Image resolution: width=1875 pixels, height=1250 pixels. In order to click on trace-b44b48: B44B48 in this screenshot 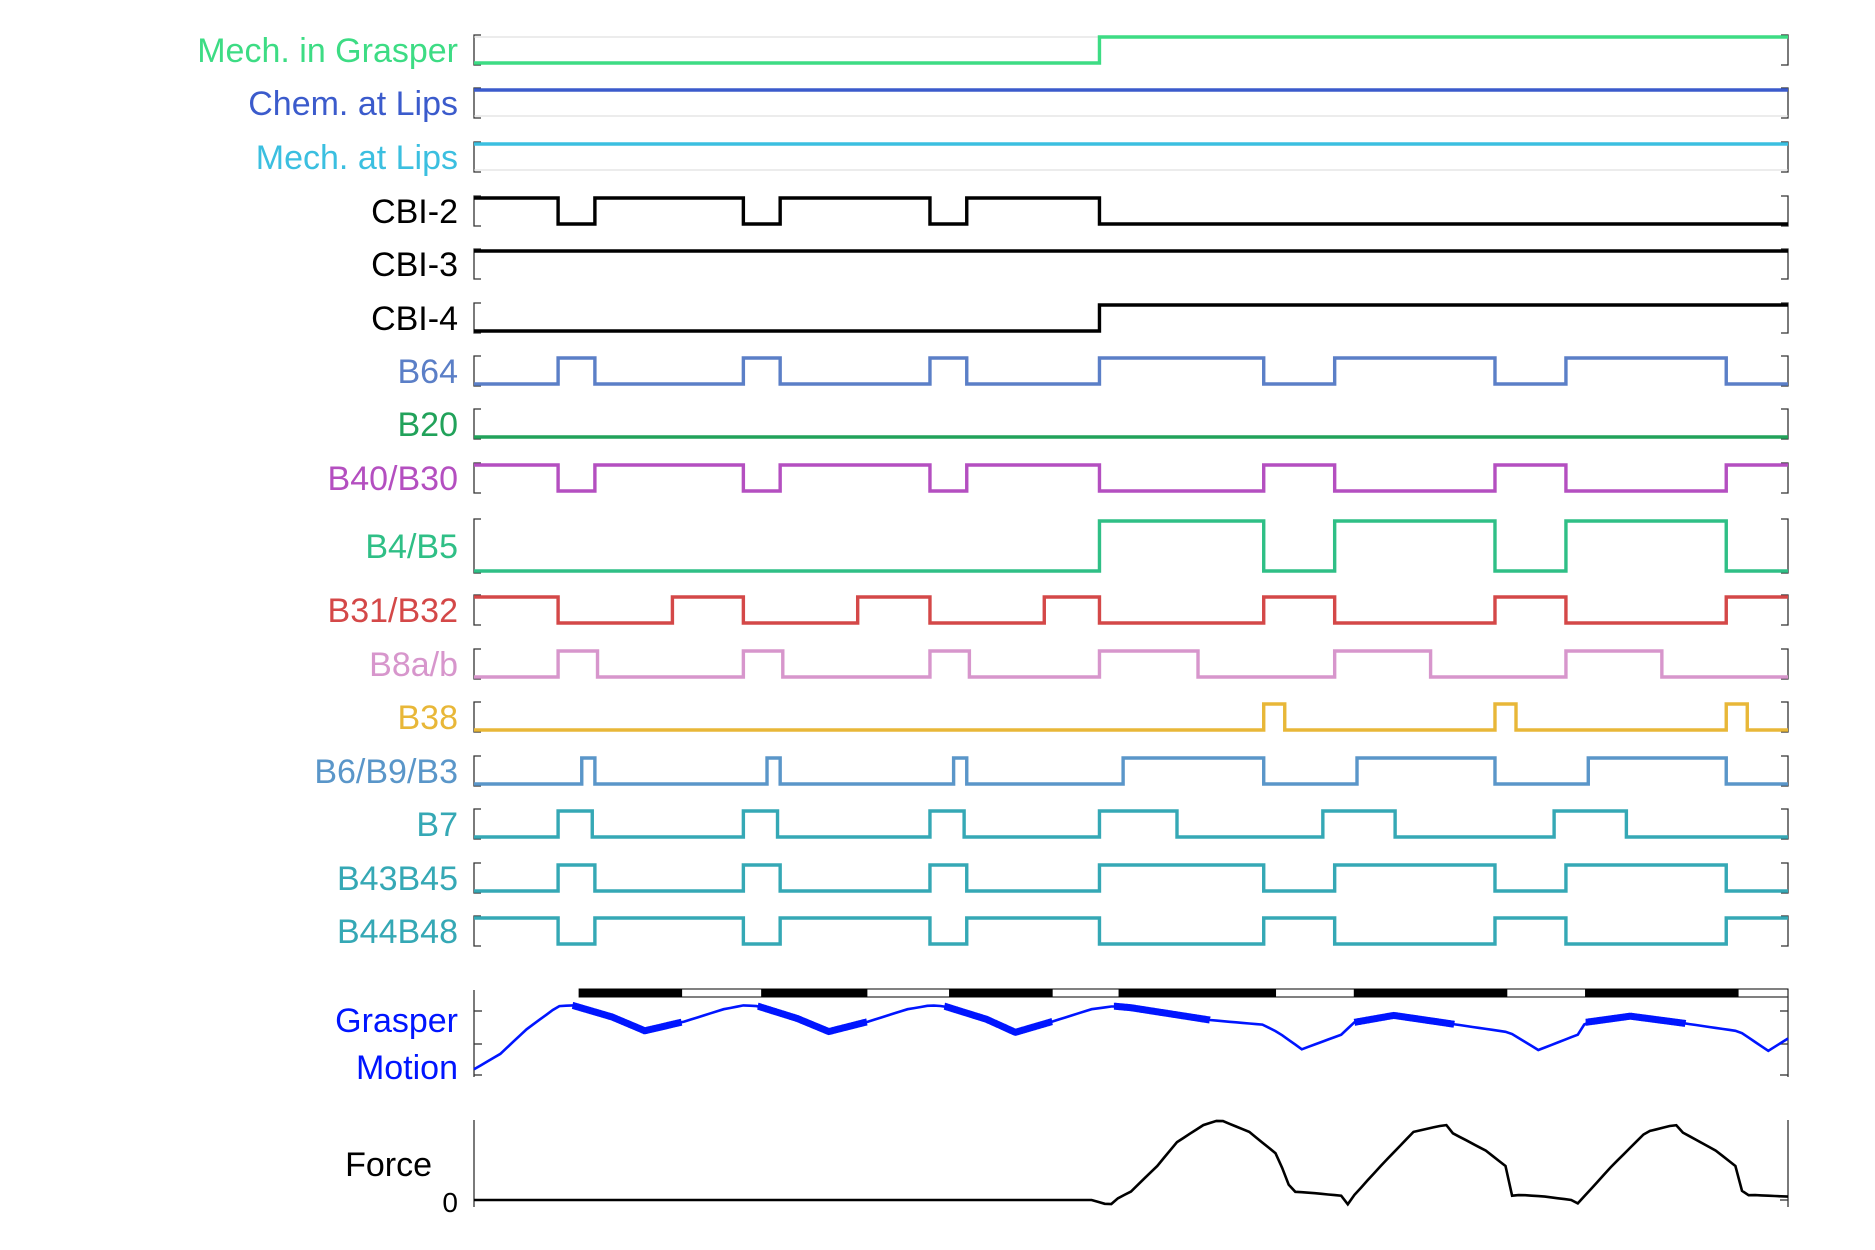, I will do `click(1063, 932)`.